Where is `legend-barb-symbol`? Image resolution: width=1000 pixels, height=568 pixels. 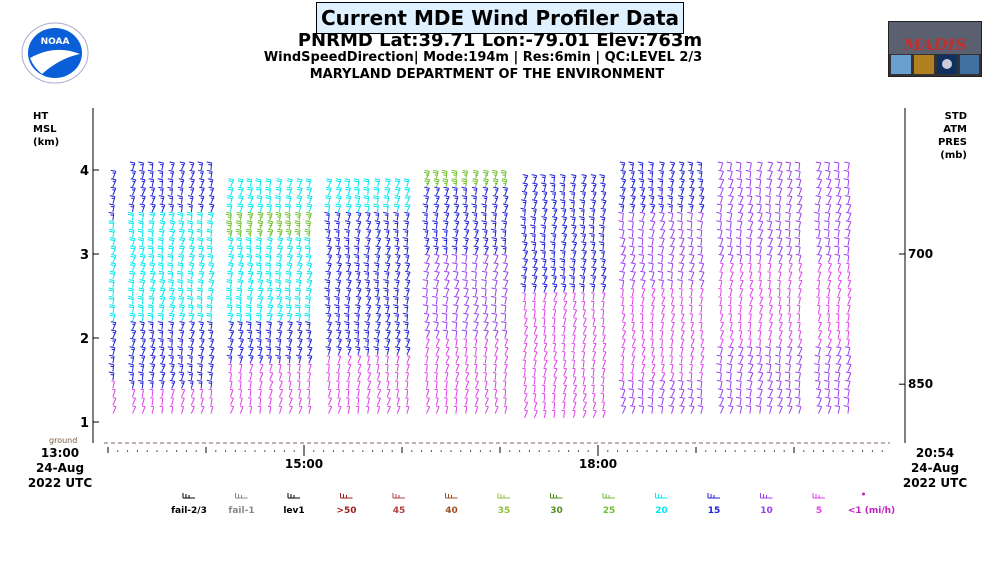 legend-barb-symbol is located at coordinates (451, 496).